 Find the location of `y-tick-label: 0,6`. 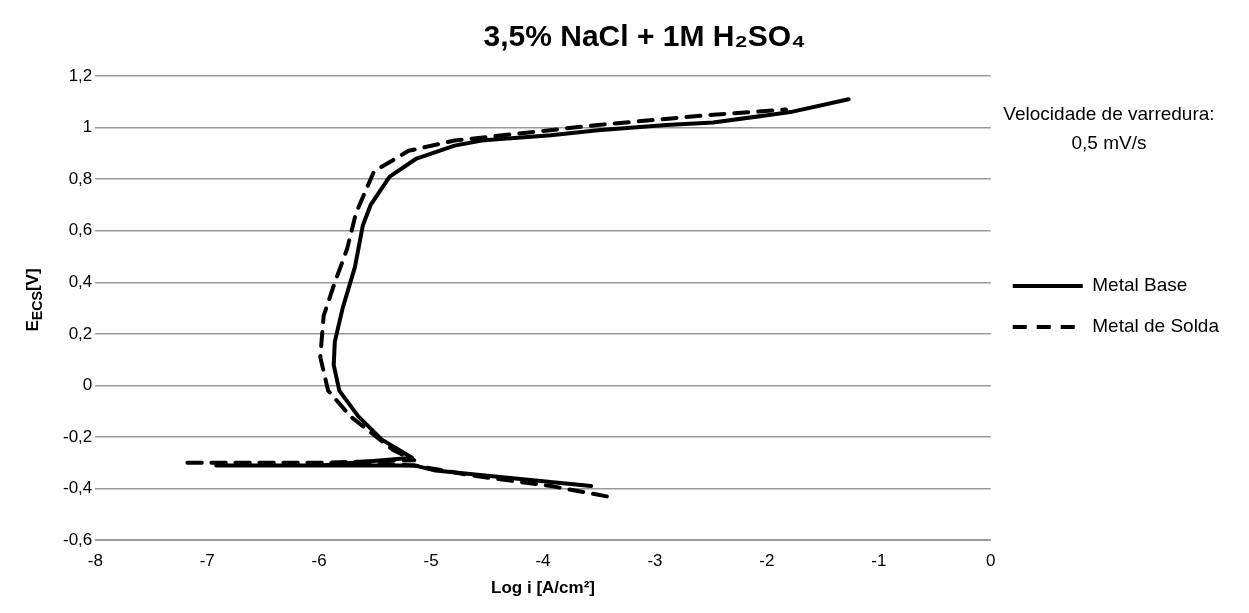

y-tick-label: 0,6 is located at coordinates (80, 230).